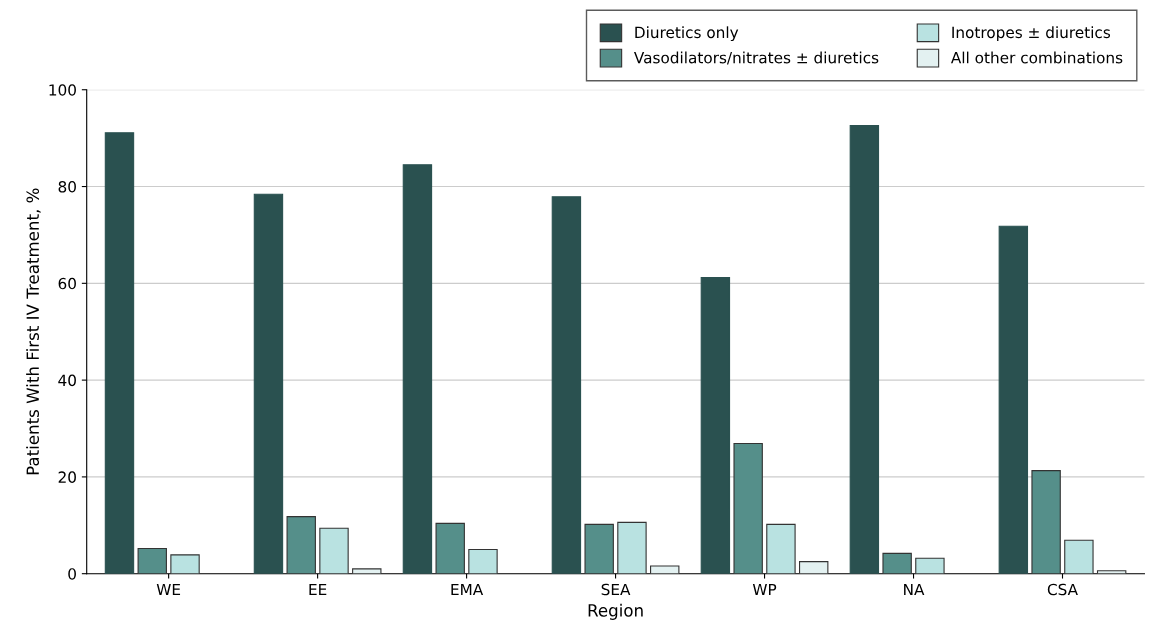 The height and width of the screenshot is (641, 1156). I want to click on x-tick-label: SEA, so click(616, 589).